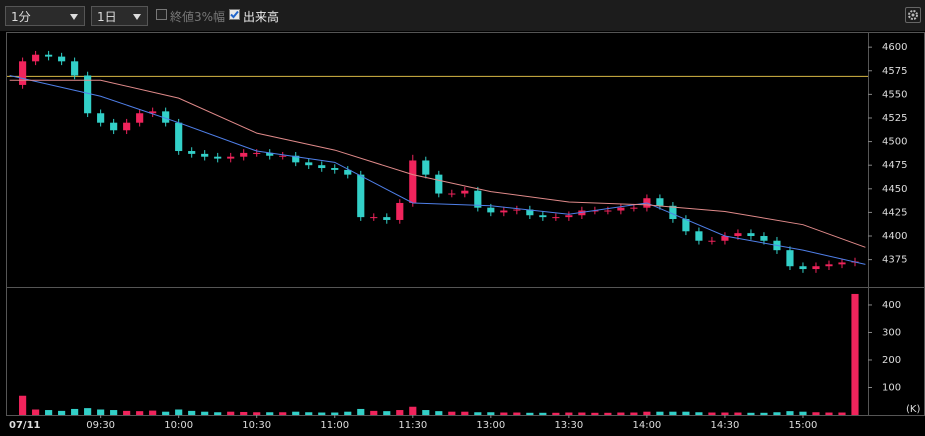 This screenshot has height=436, width=925. What do you see at coordinates (490, 425) in the screenshot?
I see `x-tick-label: 13:00` at bounding box center [490, 425].